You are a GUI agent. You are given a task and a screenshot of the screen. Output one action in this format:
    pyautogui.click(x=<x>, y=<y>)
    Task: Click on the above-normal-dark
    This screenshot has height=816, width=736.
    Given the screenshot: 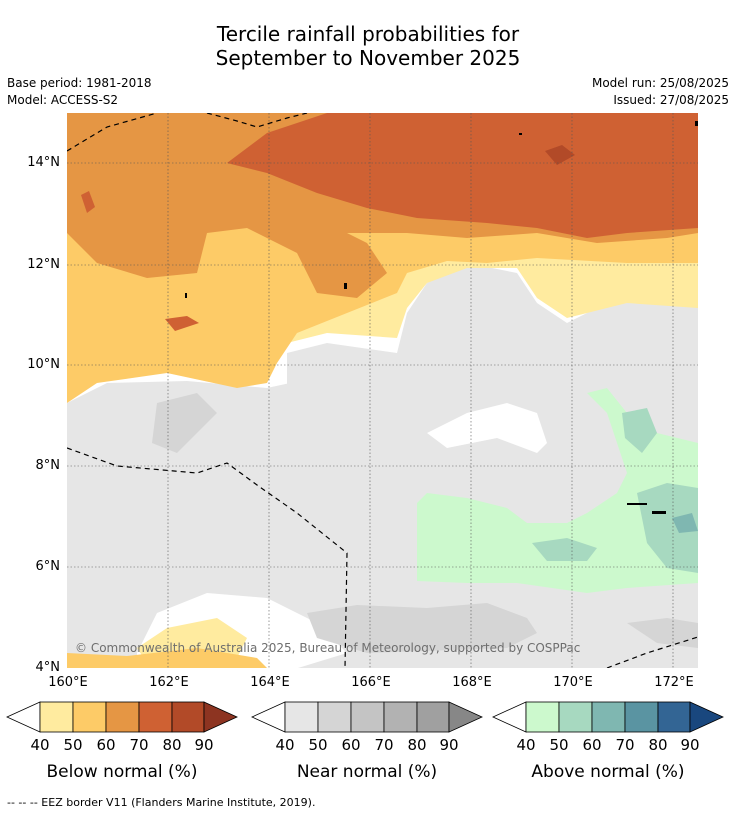 What is the action you would take?
    pyautogui.click(x=667, y=528)
    